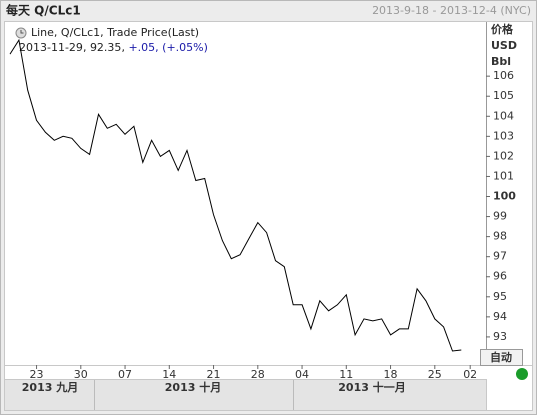  I want to click on auto-button: 自动, so click(501, 357).